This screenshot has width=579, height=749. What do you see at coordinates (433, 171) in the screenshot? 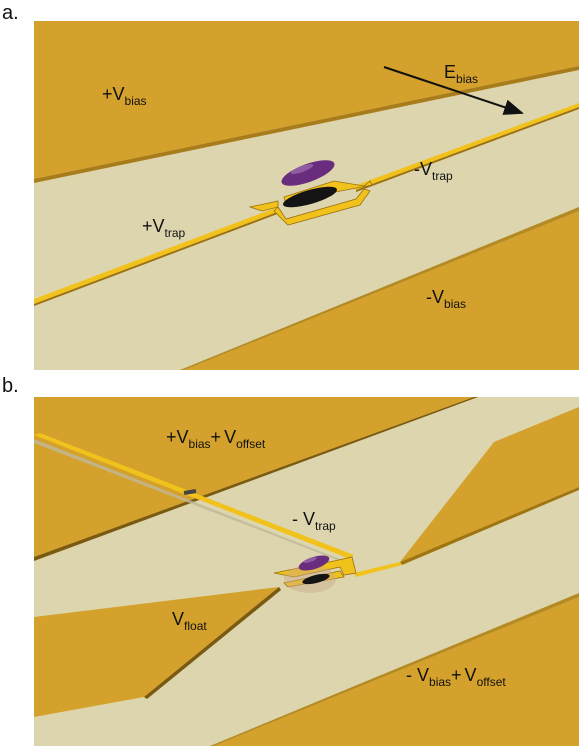
I see `label-minus-v-trap: -Vtrap` at bounding box center [433, 171].